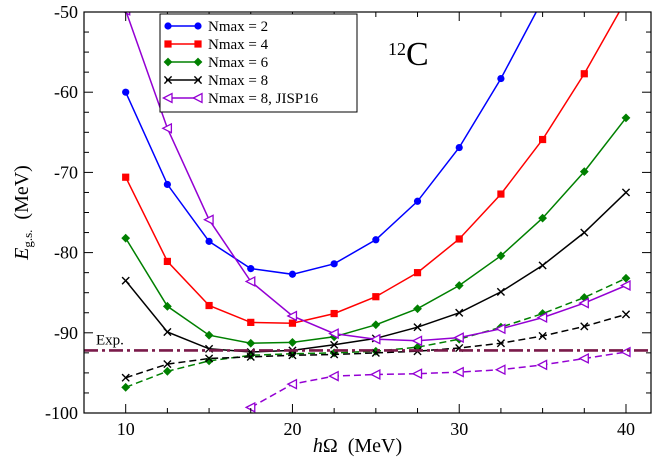 The width and height of the screenshot is (657, 465). I want to click on x-axis-label-symbol: Ω, so click(330, 446).